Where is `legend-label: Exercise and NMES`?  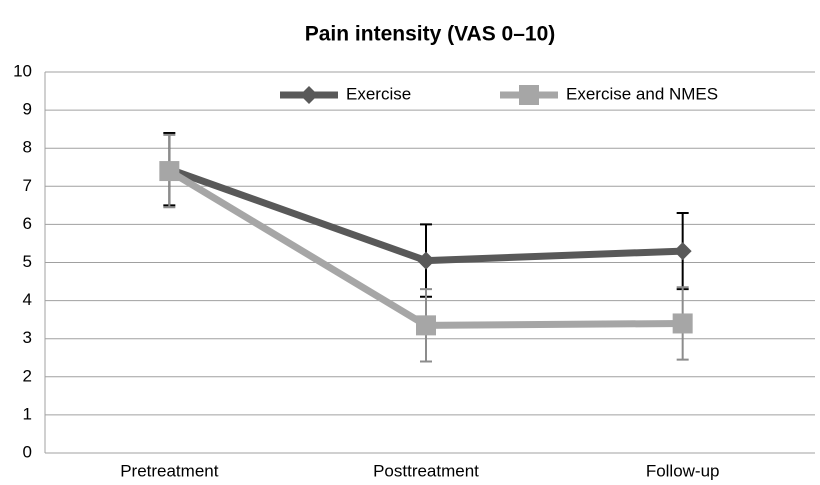
legend-label: Exercise and NMES is located at coordinates (642, 93).